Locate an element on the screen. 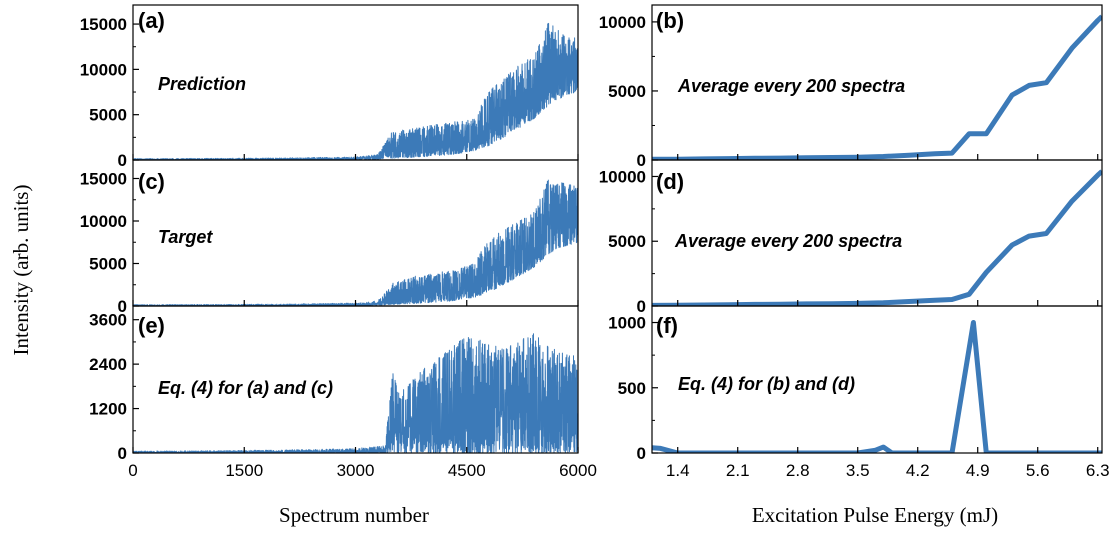 The image size is (1117, 533). annotation-e: Eq. (4) for (a) and (c) is located at coordinates (245, 388).